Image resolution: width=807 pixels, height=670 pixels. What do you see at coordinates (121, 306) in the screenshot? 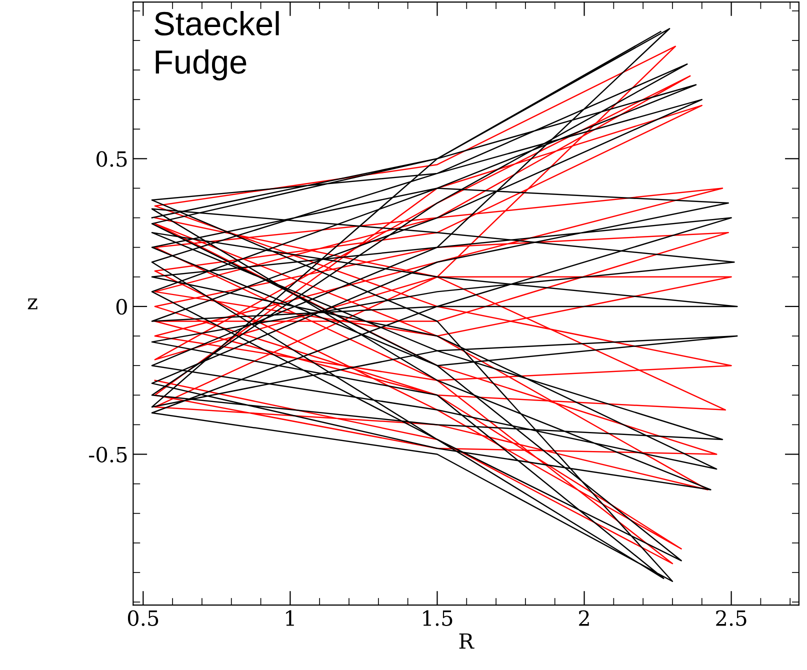
I see `y-tick-label: 0` at bounding box center [121, 306].